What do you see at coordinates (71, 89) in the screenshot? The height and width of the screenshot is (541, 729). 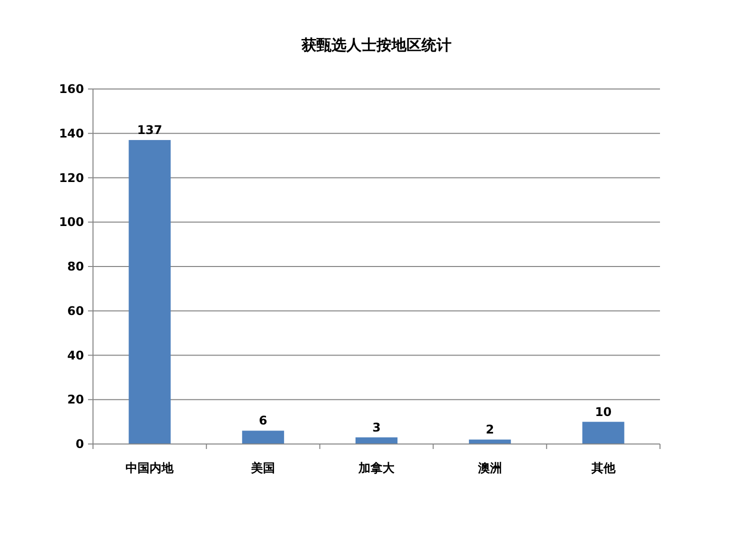 I see `y-tick-label: 160` at bounding box center [71, 89].